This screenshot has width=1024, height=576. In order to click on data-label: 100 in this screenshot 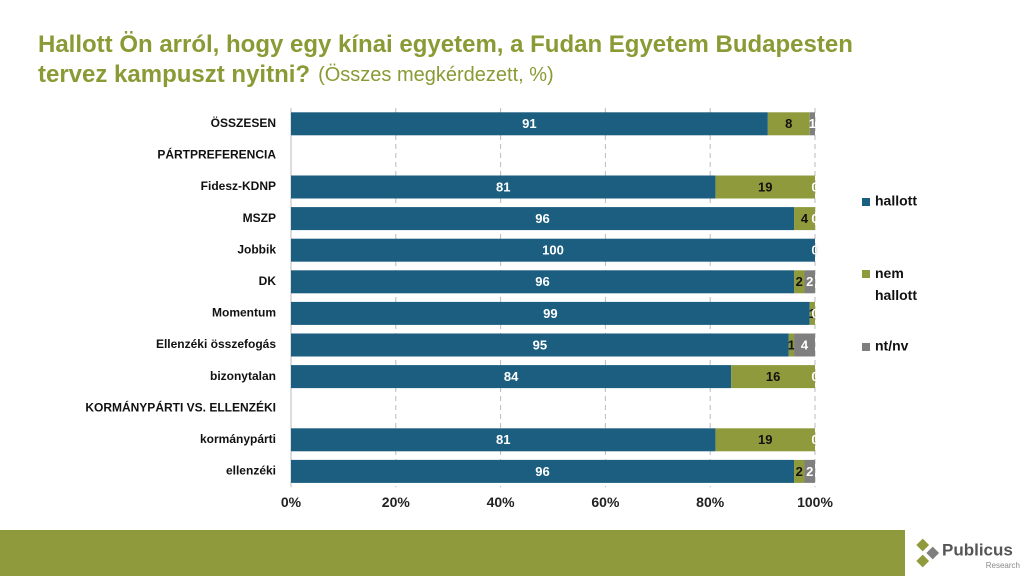, I will do `click(553, 250)`.